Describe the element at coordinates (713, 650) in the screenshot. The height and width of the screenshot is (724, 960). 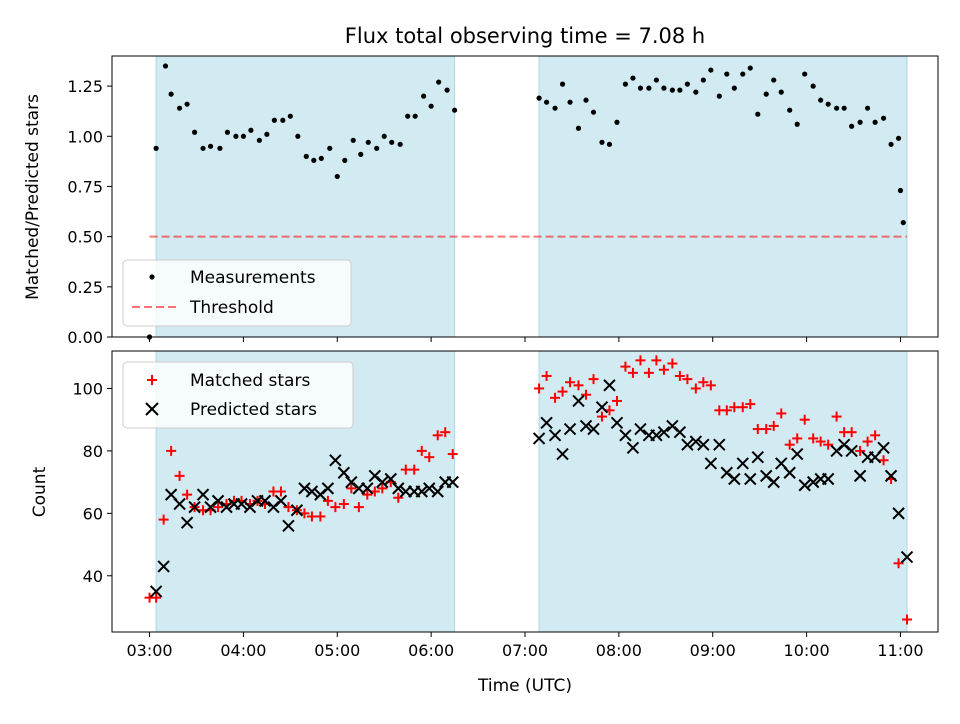
I see `x-tick-label: 09:00` at that location.